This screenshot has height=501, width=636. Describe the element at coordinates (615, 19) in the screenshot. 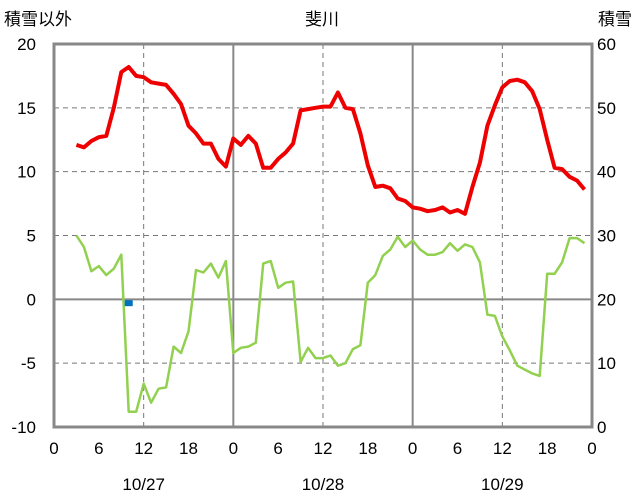

I see `right-axis-label: 積雪` at that location.